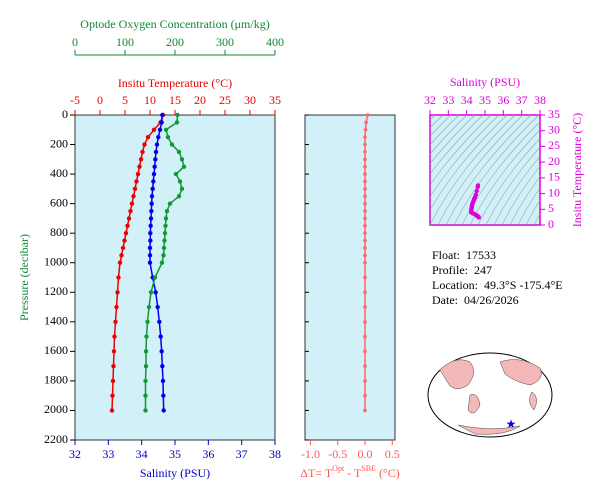  What do you see at coordinates (490, 395) in the screenshot?
I see `world-map: ★` at bounding box center [490, 395].